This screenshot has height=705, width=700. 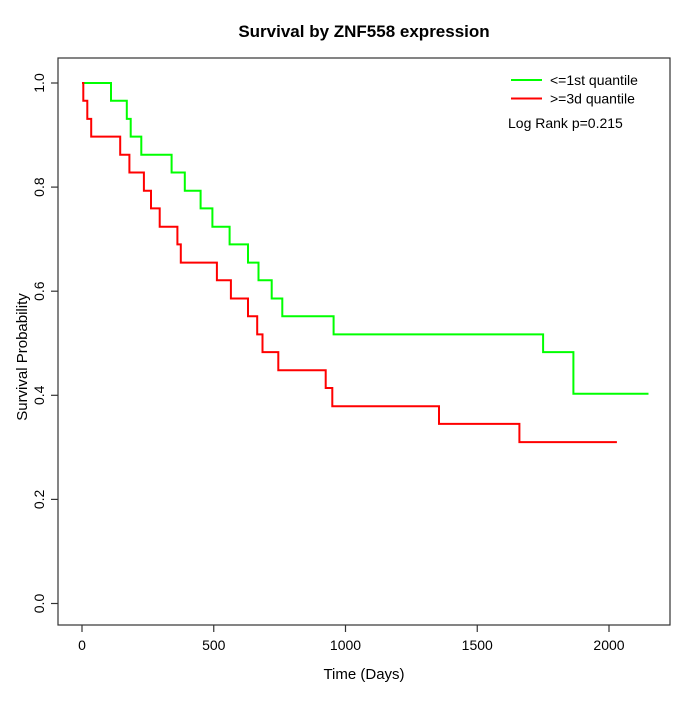 What do you see at coordinates (363, 674) in the screenshot?
I see `x-axis-label: Time (Days)` at bounding box center [363, 674].